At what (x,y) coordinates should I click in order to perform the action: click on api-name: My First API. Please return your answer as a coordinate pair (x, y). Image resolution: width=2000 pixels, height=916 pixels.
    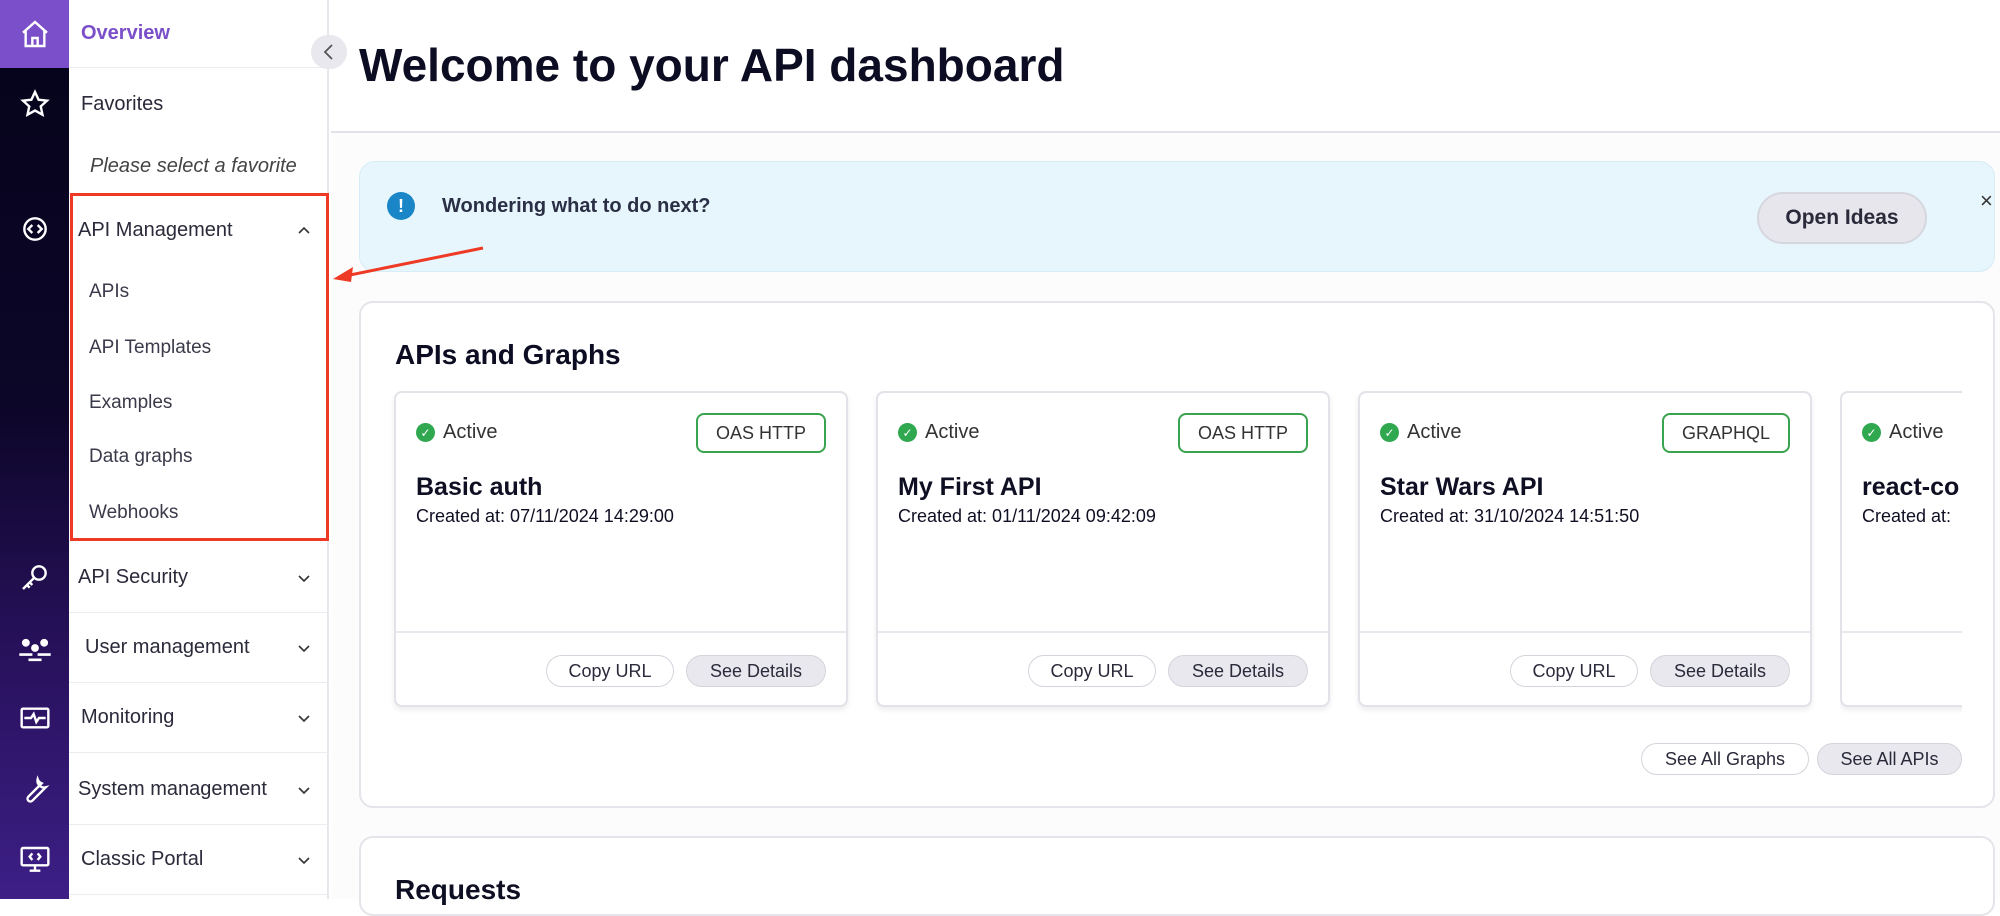
    Looking at the image, I should click on (970, 487).